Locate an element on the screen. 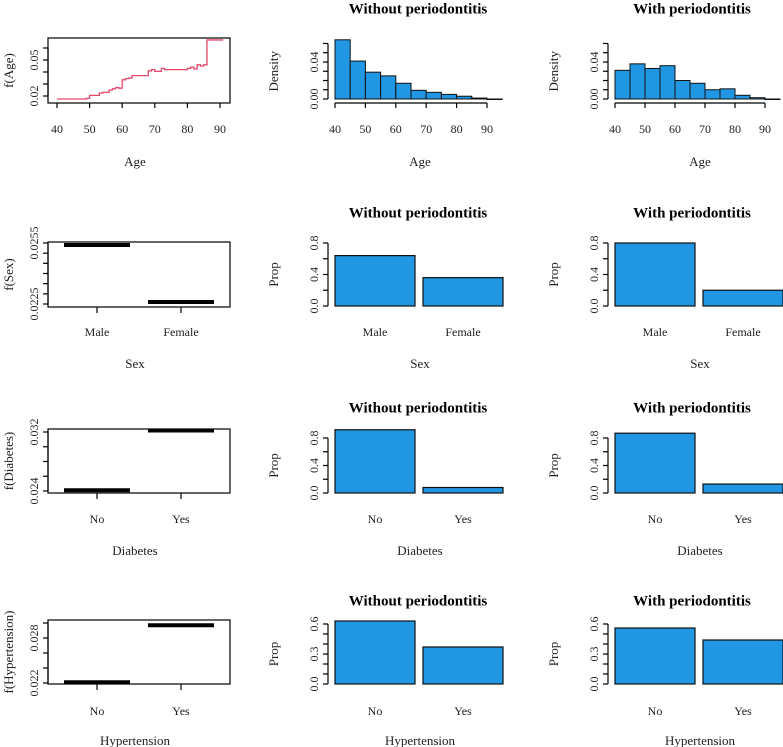 Image resolution: width=783 pixels, height=747 pixels. y-tick-label: 0.05 is located at coordinates (34, 60).